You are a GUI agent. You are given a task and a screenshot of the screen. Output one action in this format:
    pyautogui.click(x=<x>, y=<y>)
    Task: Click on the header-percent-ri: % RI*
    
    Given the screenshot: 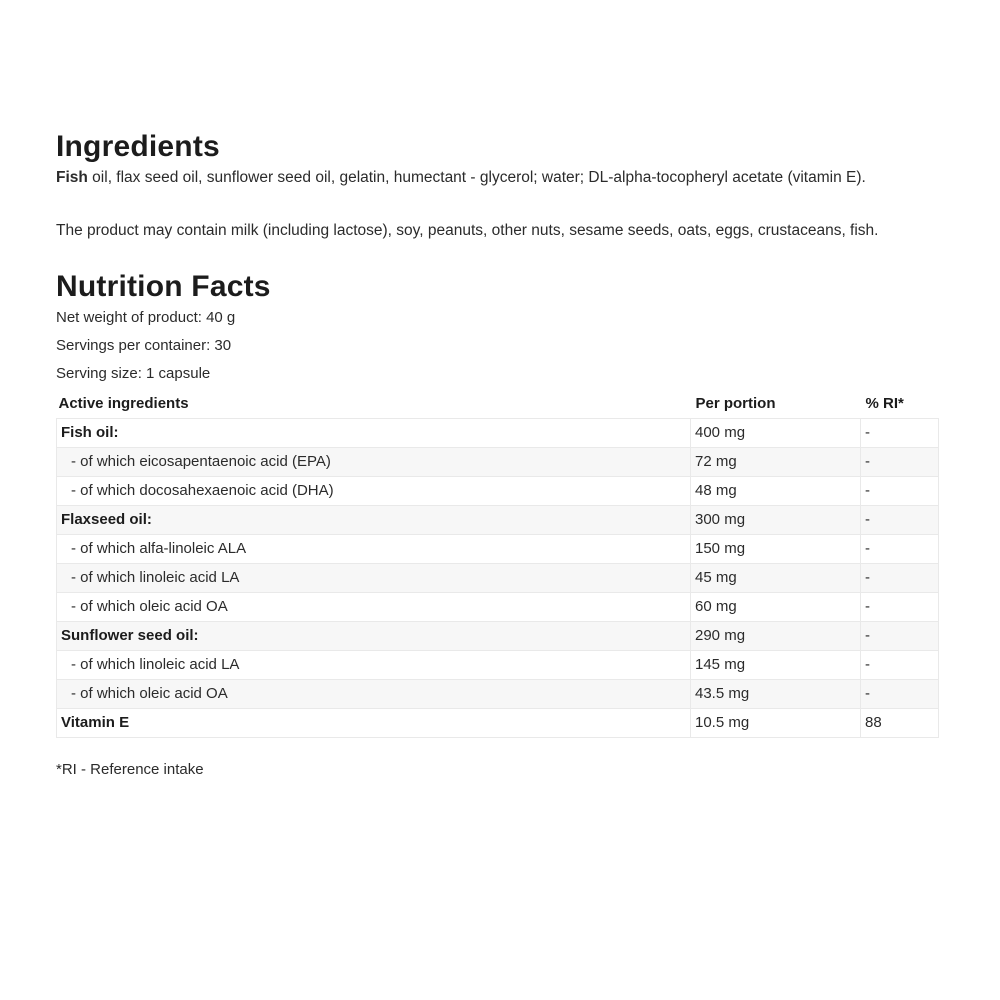 What is the action you would take?
    pyautogui.click(x=884, y=403)
    